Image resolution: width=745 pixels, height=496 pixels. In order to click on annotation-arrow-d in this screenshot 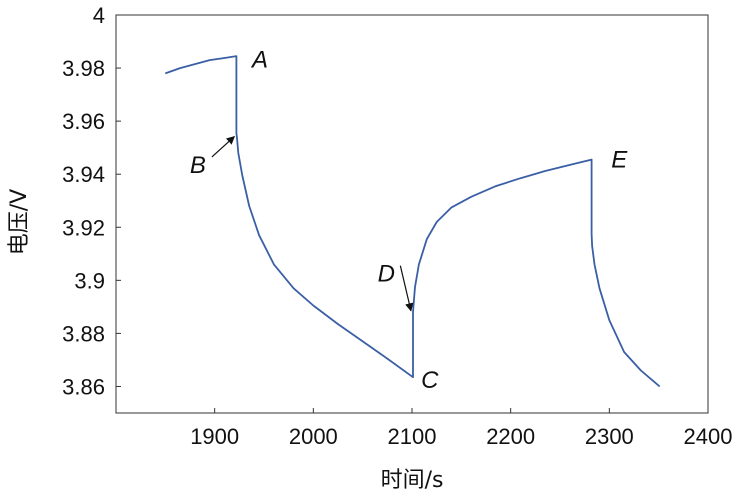, I will do `click(406, 288)`.